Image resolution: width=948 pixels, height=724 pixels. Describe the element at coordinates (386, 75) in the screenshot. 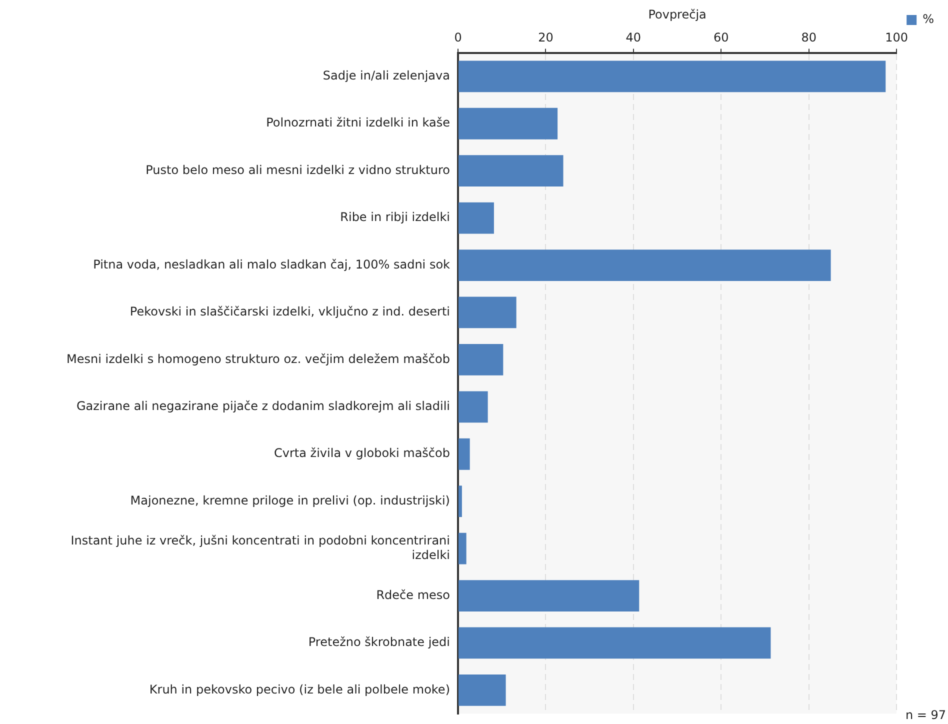

I see `y-tick-label: Sadje in/ali zelenjava` at that location.